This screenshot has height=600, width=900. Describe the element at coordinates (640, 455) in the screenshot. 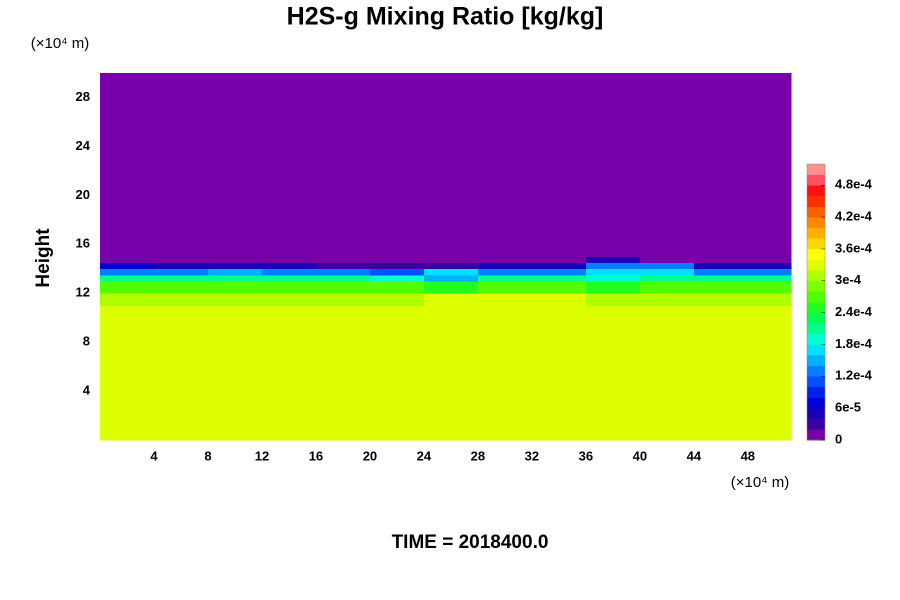

I see `x-tick-label: 40` at that location.